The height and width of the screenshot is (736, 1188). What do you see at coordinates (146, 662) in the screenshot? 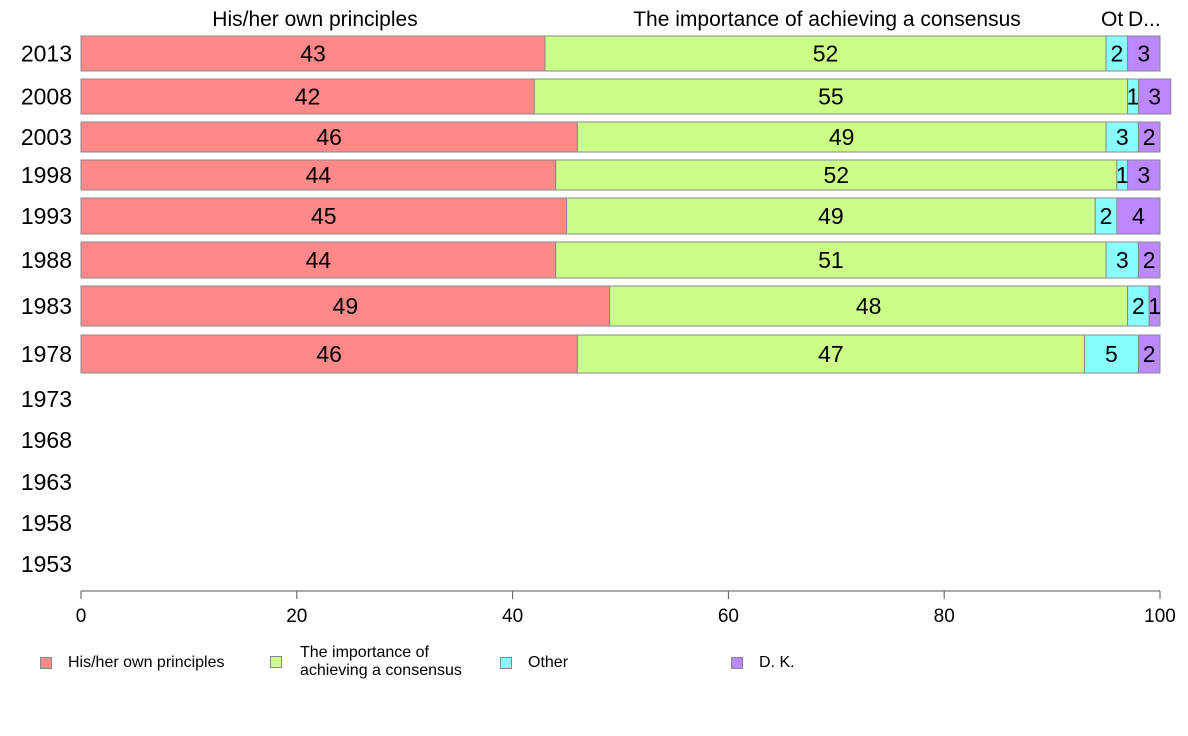
I see `legend-label: His/her own principles` at bounding box center [146, 662].